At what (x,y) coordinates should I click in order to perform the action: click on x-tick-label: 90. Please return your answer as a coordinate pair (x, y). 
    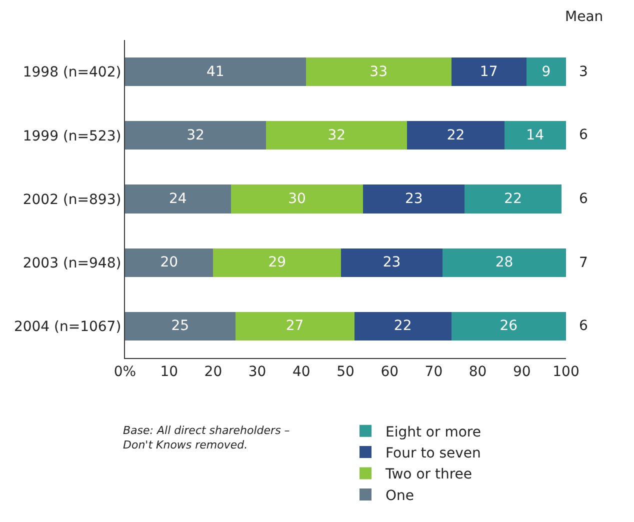
    Looking at the image, I should click on (521, 372).